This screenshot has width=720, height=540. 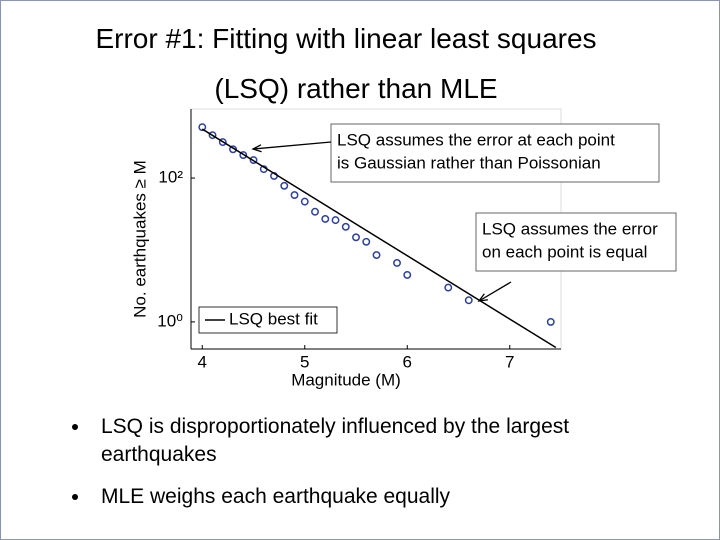 What do you see at coordinates (356, 88) in the screenshot?
I see `slide-title: (LSQ) rather than MLE` at bounding box center [356, 88].